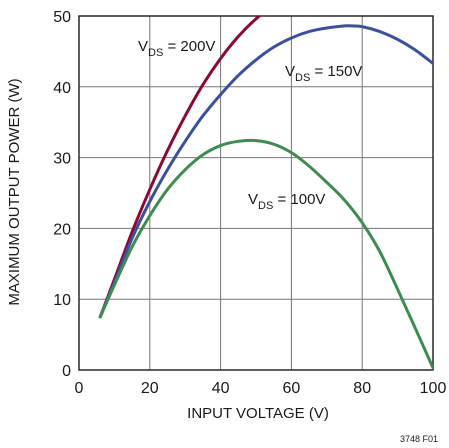 This screenshot has height=448, width=449. I want to click on y-tick-labels: 0 10 20 30 40 50, so click(62, 194).